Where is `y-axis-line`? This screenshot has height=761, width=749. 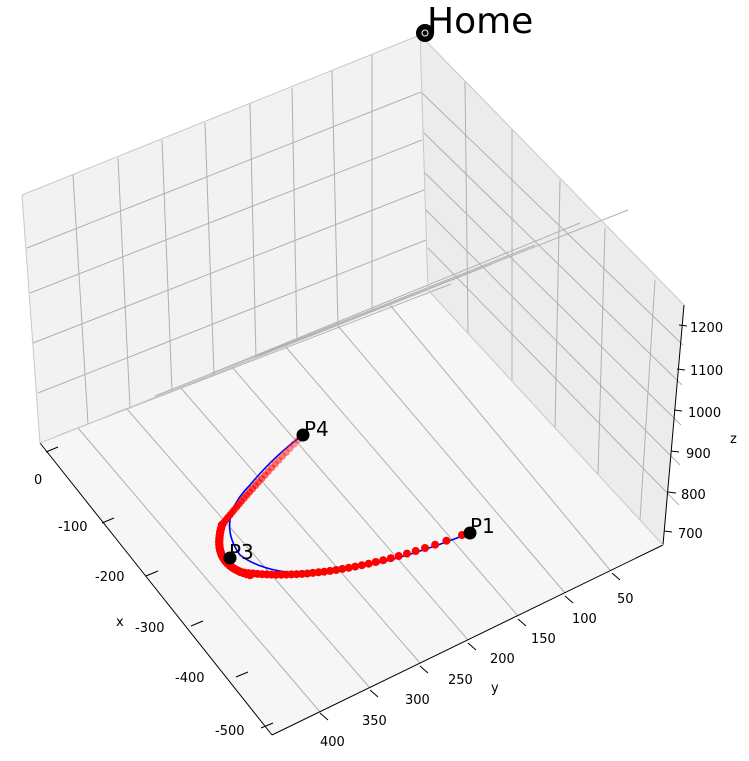
y-axis-line is located at coordinates (467, 640).